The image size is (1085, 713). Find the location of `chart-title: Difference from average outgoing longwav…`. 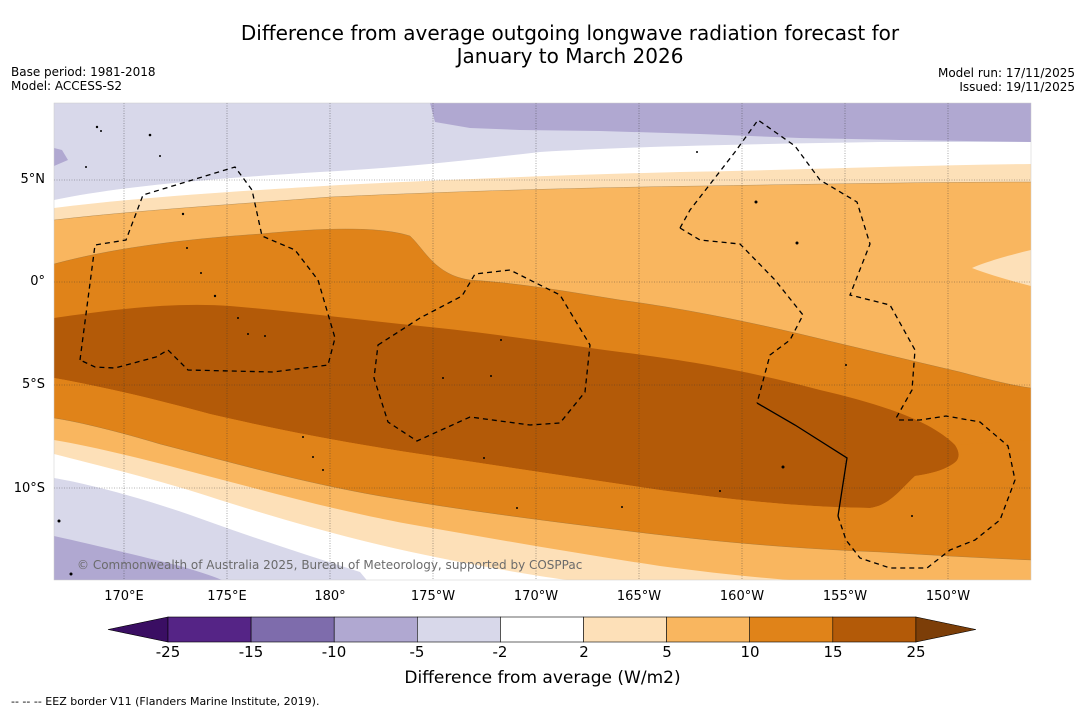

chart-title: Difference from average outgoing longwav… is located at coordinates (542, 45).